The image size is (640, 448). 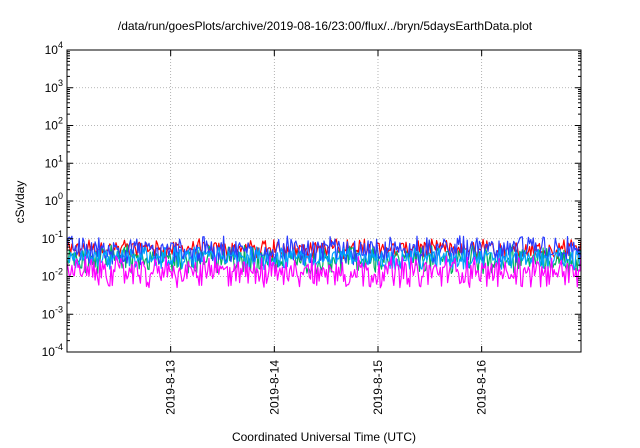 What do you see at coordinates (20, 202) in the screenshot?
I see `y-axis-label: cSv/day` at bounding box center [20, 202].